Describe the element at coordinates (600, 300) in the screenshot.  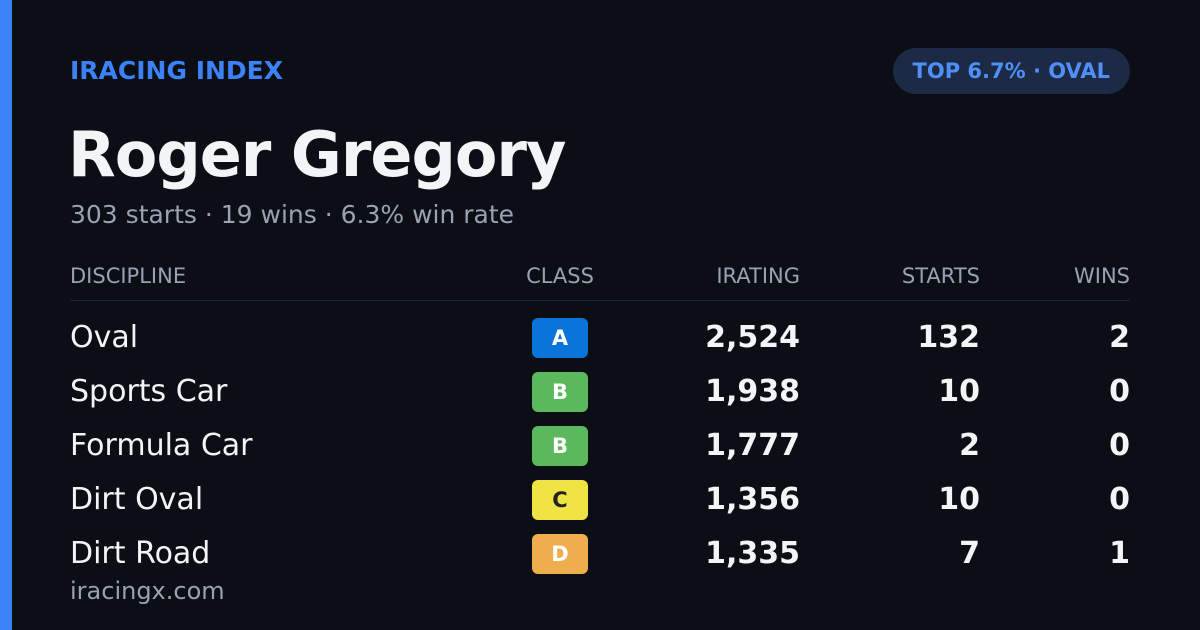
I see `header-divider` at that location.